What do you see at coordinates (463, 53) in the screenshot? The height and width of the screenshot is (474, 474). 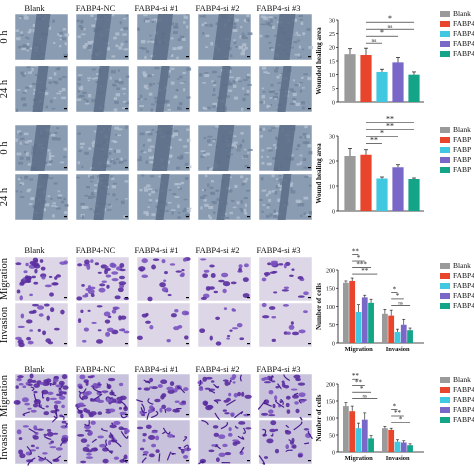 I see `legend-label: FABP4` at bounding box center [463, 53].